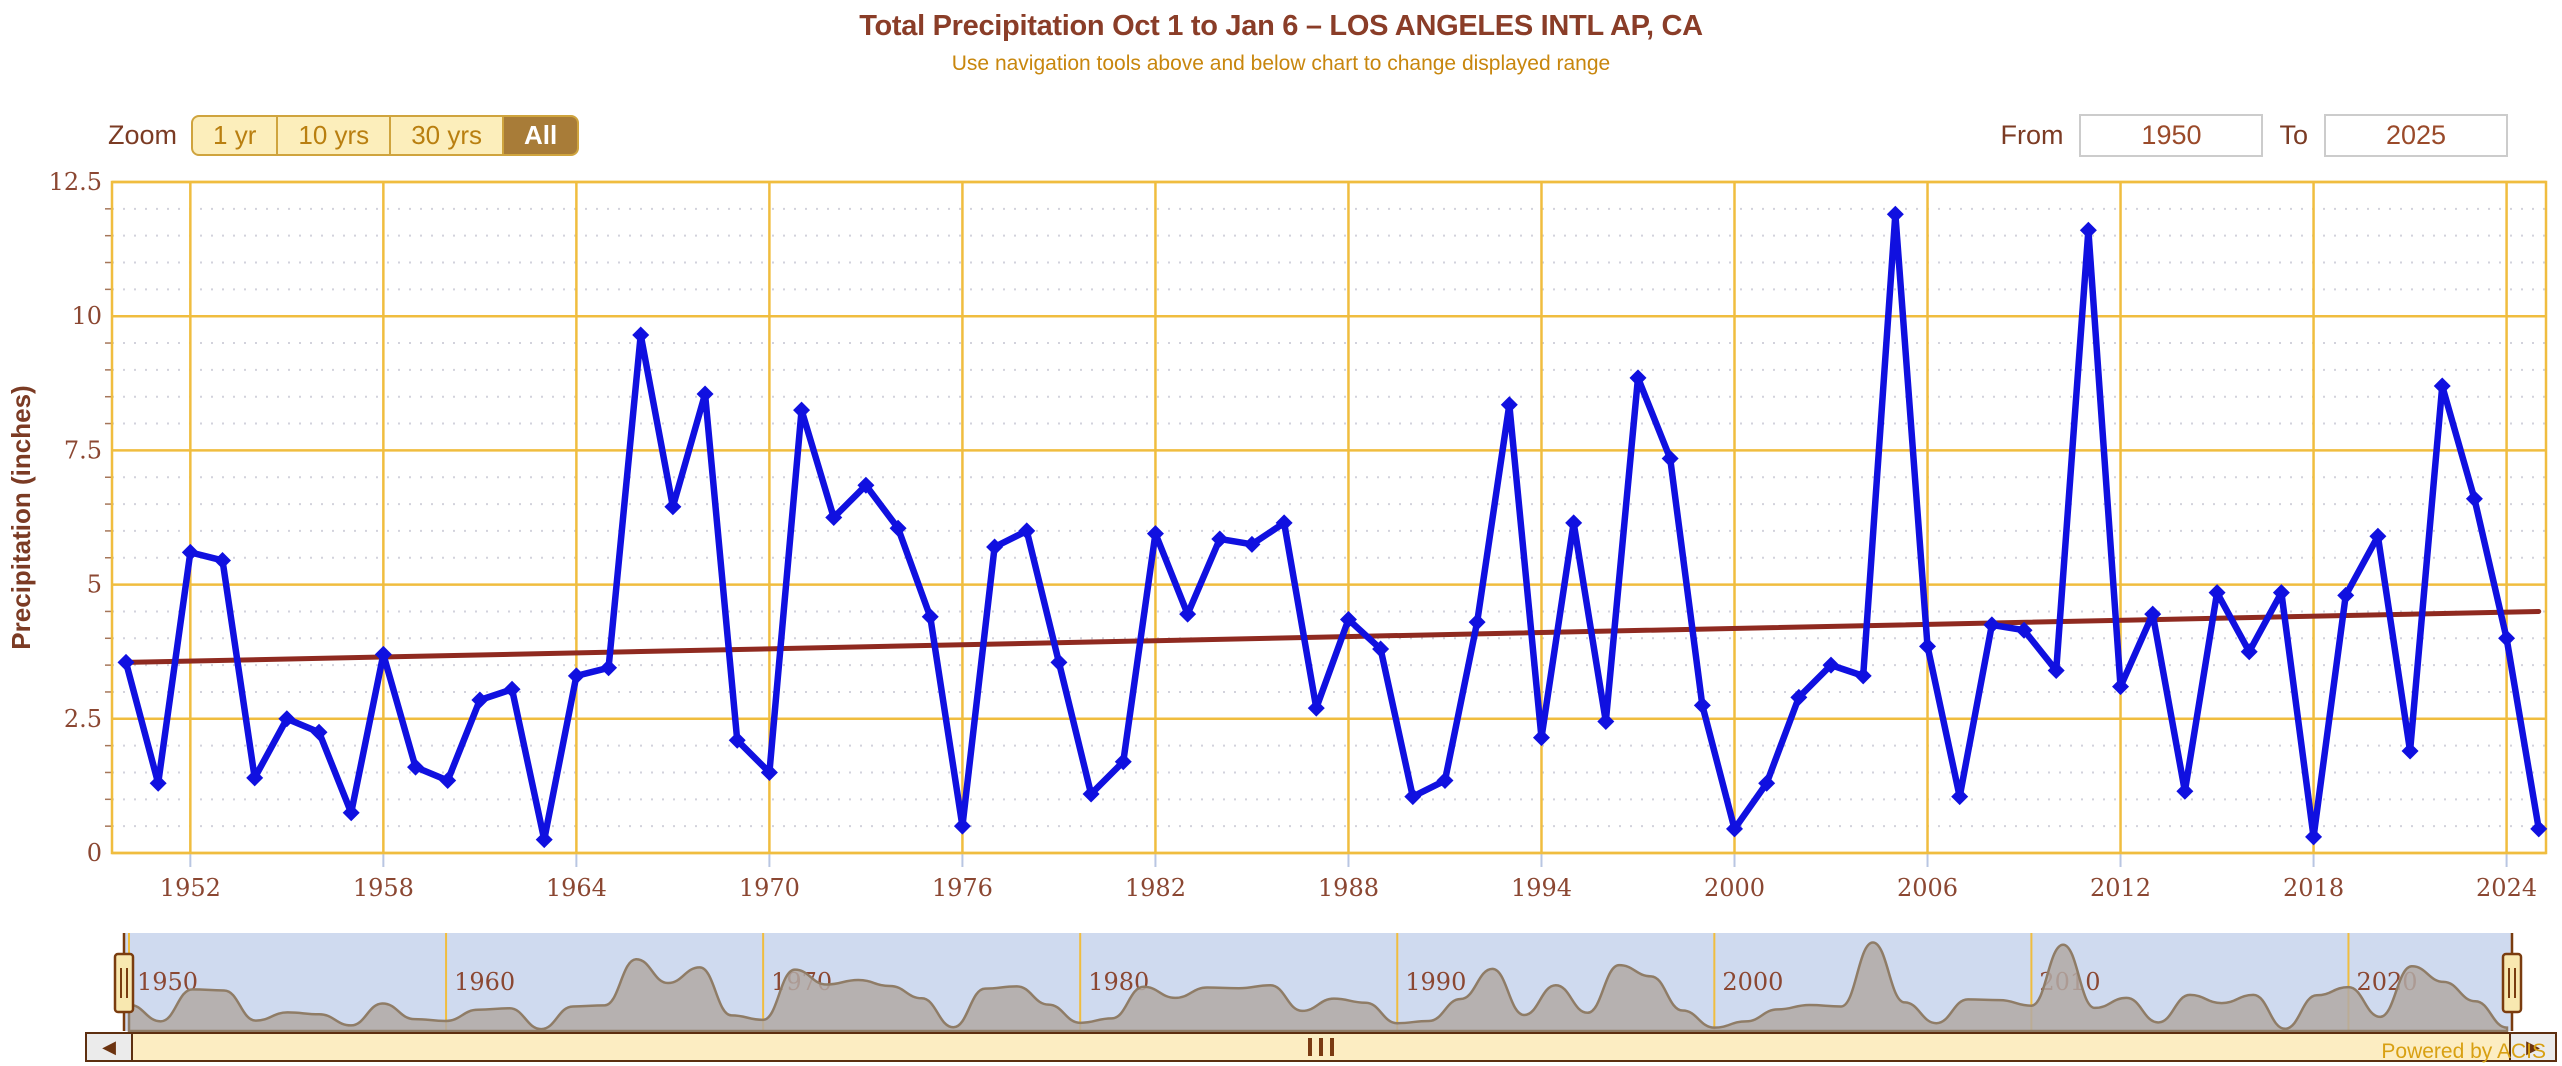 The width and height of the screenshot is (2562, 1066). Describe the element at coordinates (2532, 1047) in the screenshot. I see `scrollbar-right-arrow-icon: ▶` at that location.